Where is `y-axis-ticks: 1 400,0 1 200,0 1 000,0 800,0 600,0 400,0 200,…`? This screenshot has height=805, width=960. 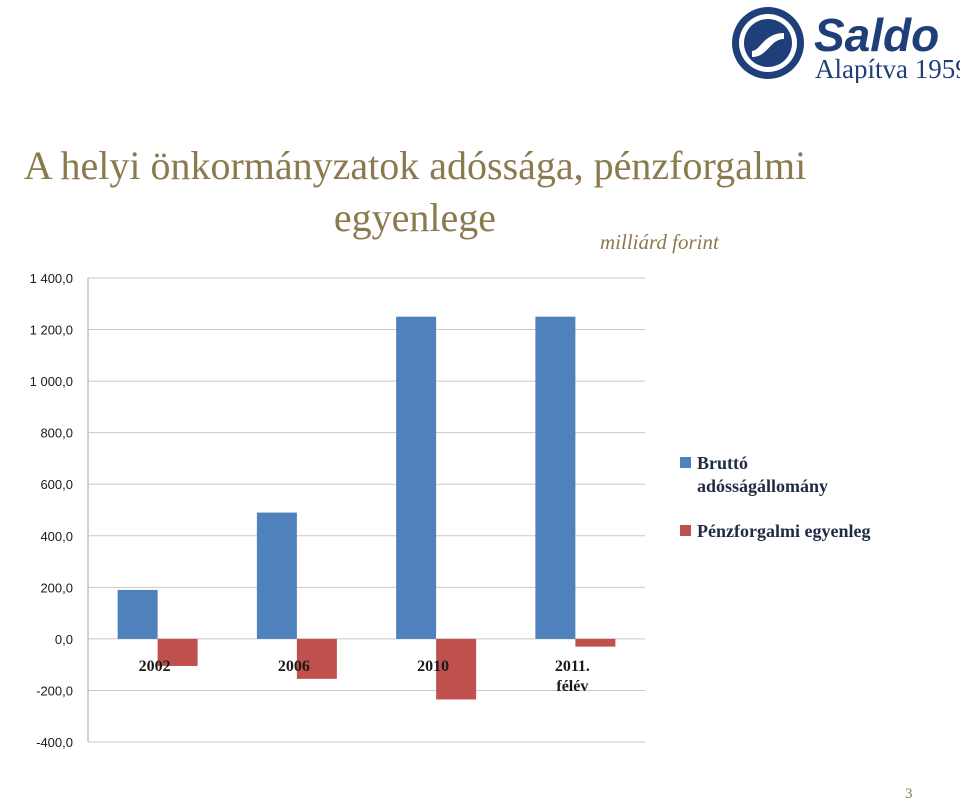
y-axis-ticks: 1 400,0 1 200,0 1 000,0 800,0 600,0 400,0 200,… is located at coordinates (51, 510).